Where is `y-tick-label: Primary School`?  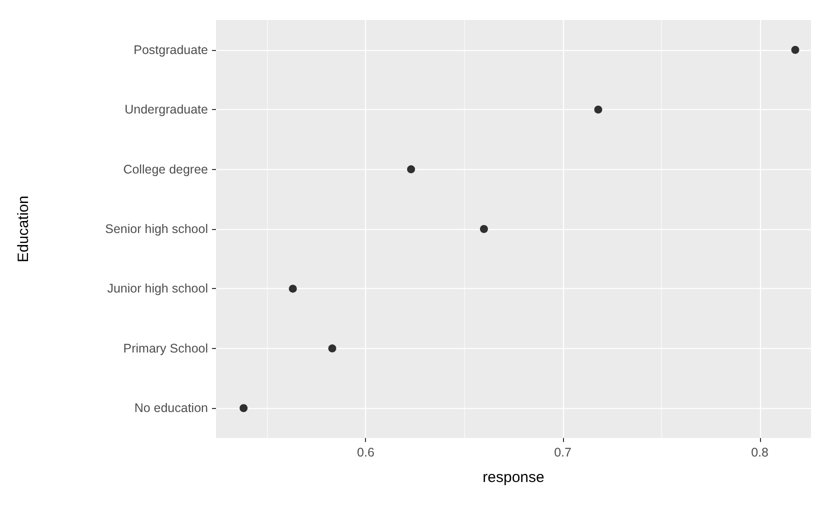
y-tick-label: Primary School is located at coordinates (165, 348).